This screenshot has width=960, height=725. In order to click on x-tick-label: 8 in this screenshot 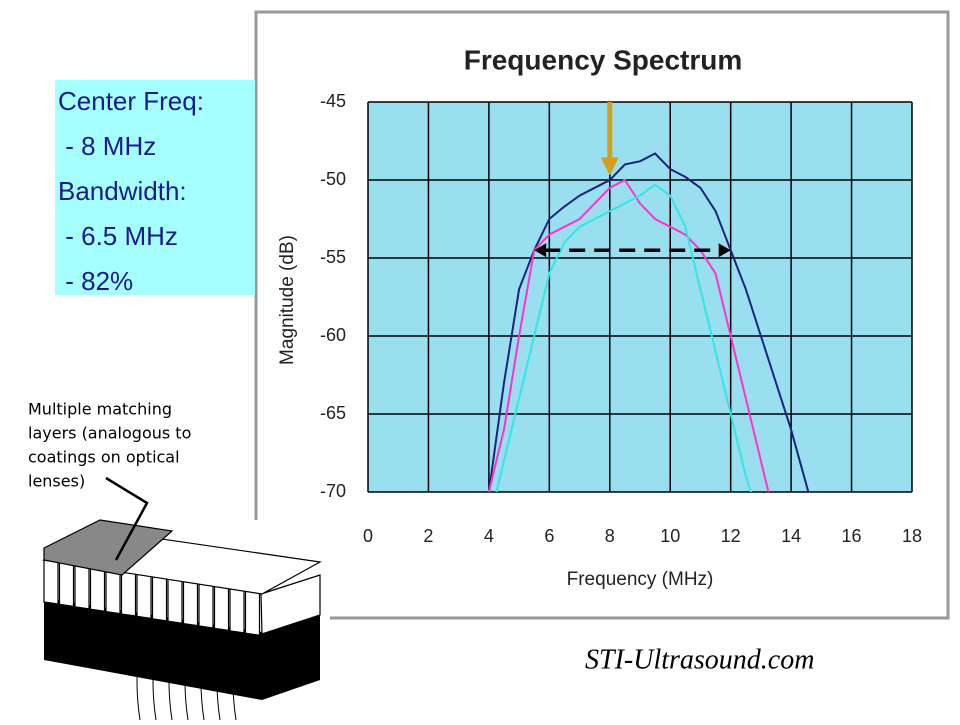, I will do `click(610, 536)`.